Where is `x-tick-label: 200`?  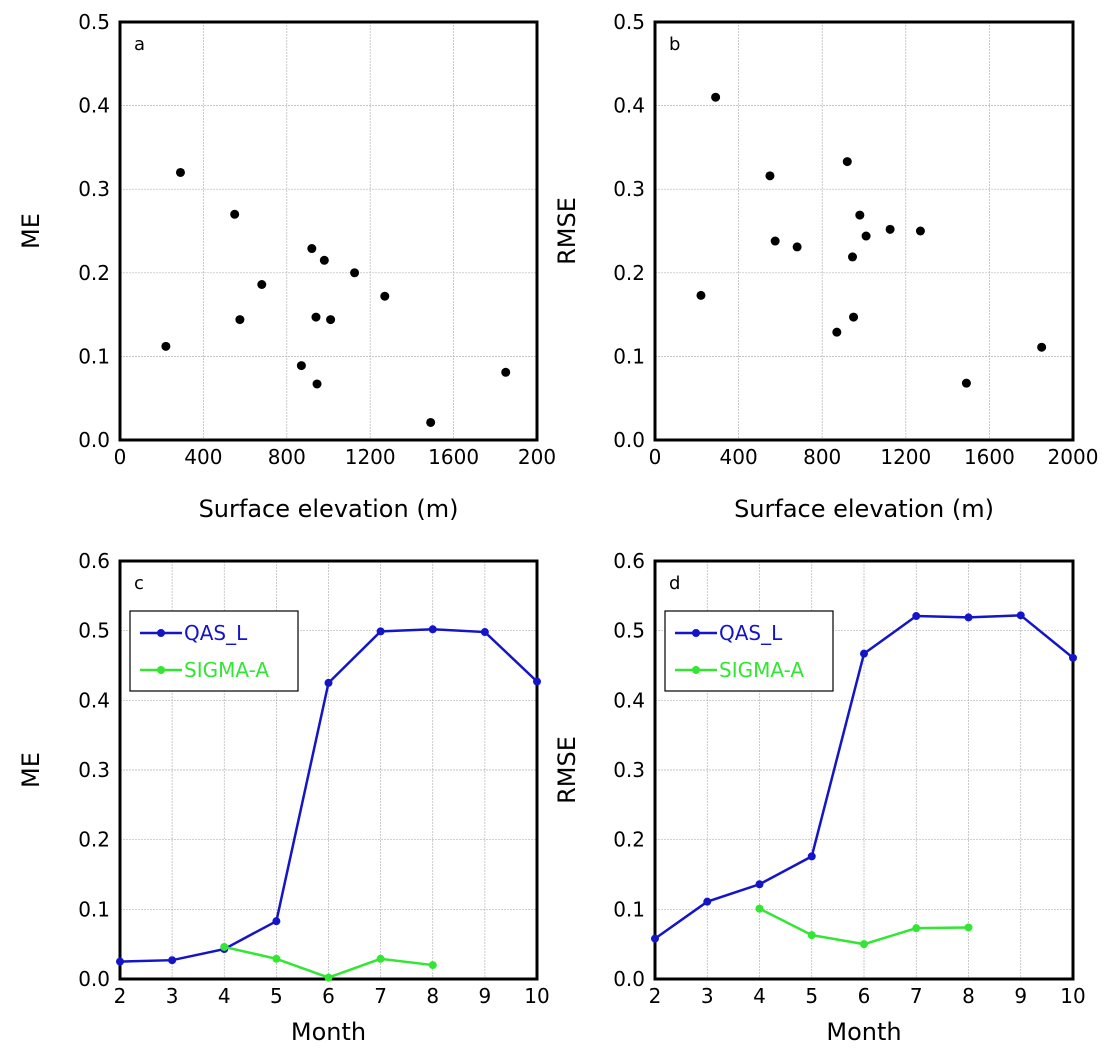 x-tick-label: 200 is located at coordinates (537, 457).